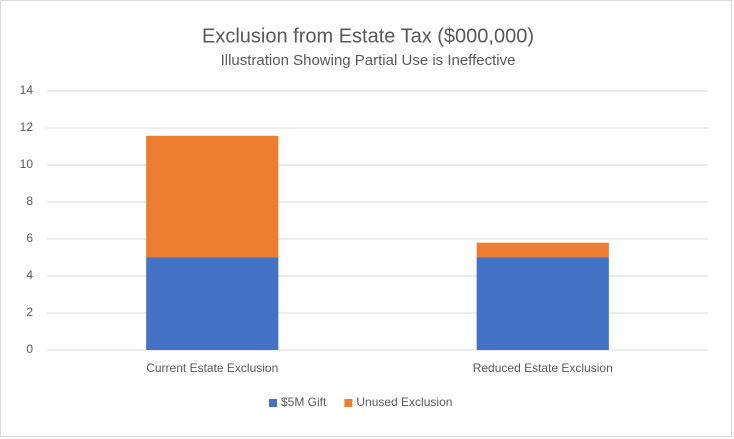 This screenshot has height=439, width=734. Describe the element at coordinates (368, 36) in the screenshot. I see `chart-title: Exclusion from Estate Tax ($000,000)` at that location.